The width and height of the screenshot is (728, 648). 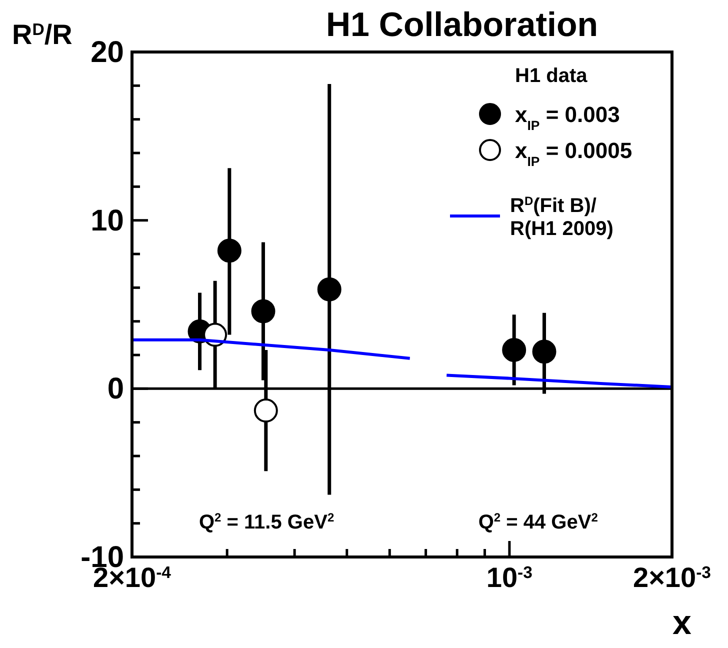 What do you see at coordinates (42, 34) in the screenshot?
I see `y-axis-title: R$^{D}$/R` at bounding box center [42, 34].